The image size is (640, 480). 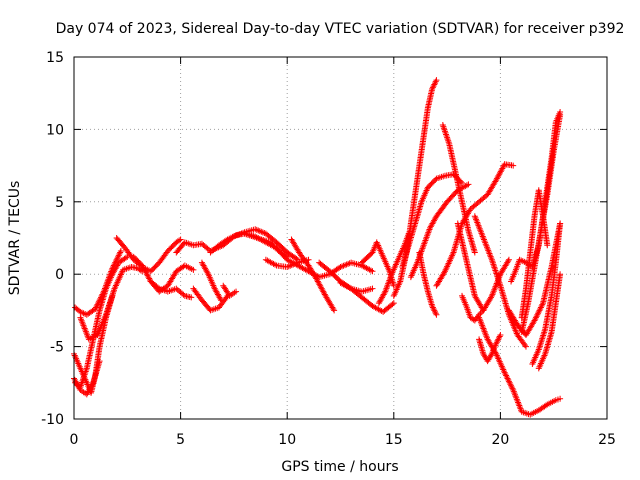 What do you see at coordinates (55, 130) in the screenshot?
I see `y-tick-label: 10` at bounding box center [55, 130].